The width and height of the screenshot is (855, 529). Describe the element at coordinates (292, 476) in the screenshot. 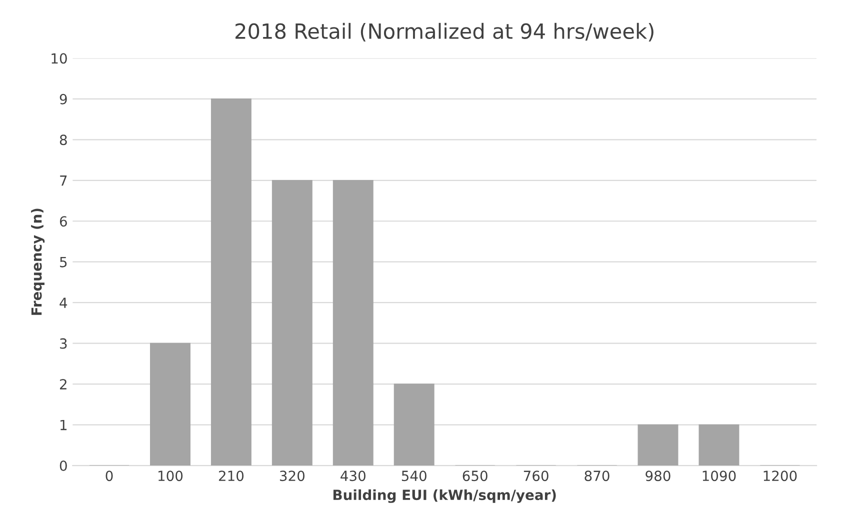

I see `x-tick-label: 320` at that location.